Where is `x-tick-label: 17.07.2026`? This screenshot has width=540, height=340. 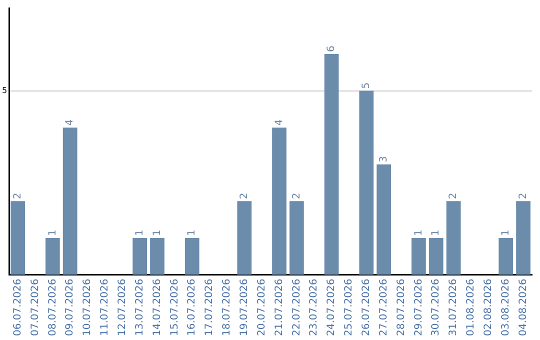 x-tick-label: 17.07.2026 is located at coordinates (210, 307).